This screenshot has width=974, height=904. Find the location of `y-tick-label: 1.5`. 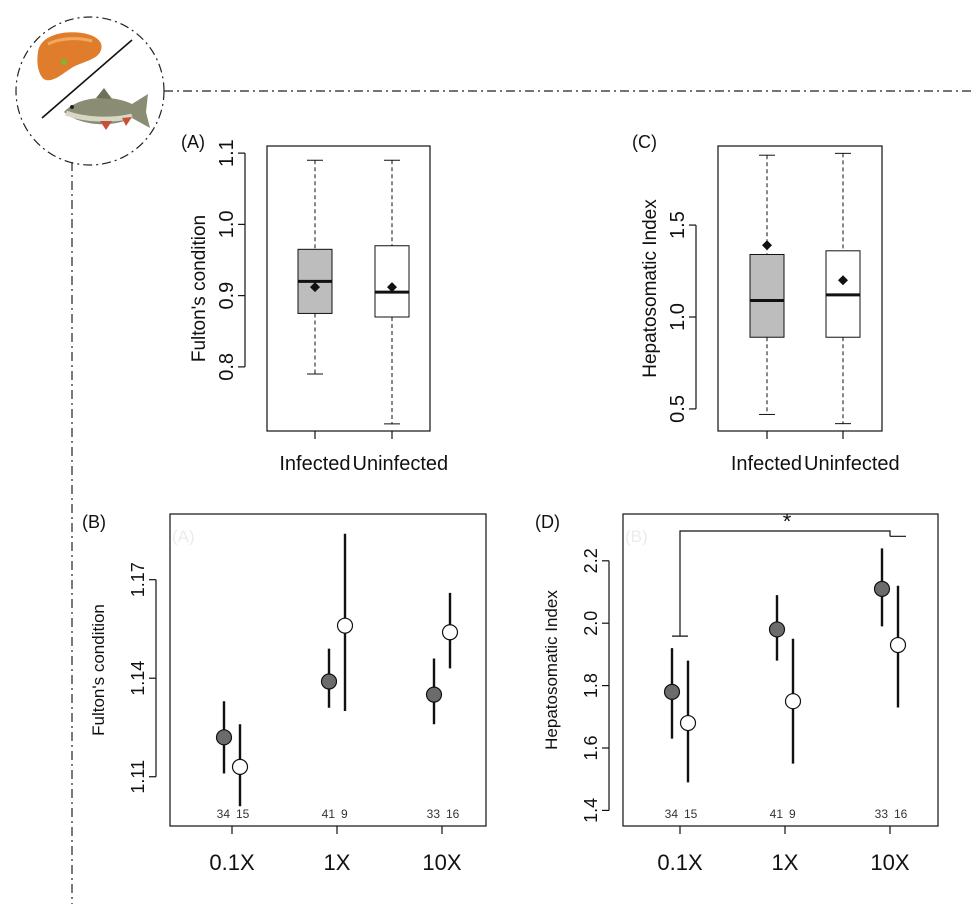

y-tick-label: 1.5 is located at coordinates (678, 225).